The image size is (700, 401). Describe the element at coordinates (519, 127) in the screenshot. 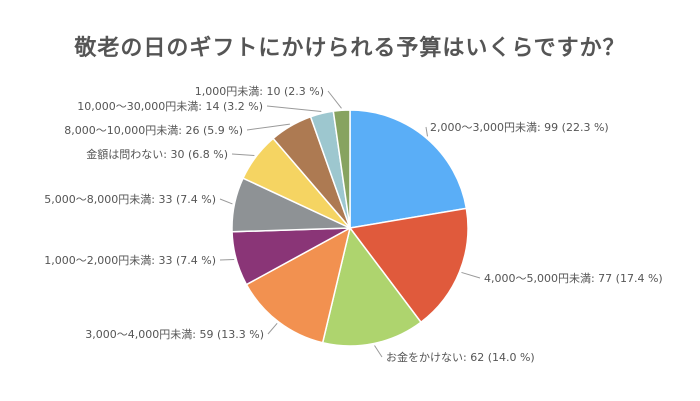

I see `slice-label: 2,000～3,000円未満: 99 (22.3 %)` at that location.